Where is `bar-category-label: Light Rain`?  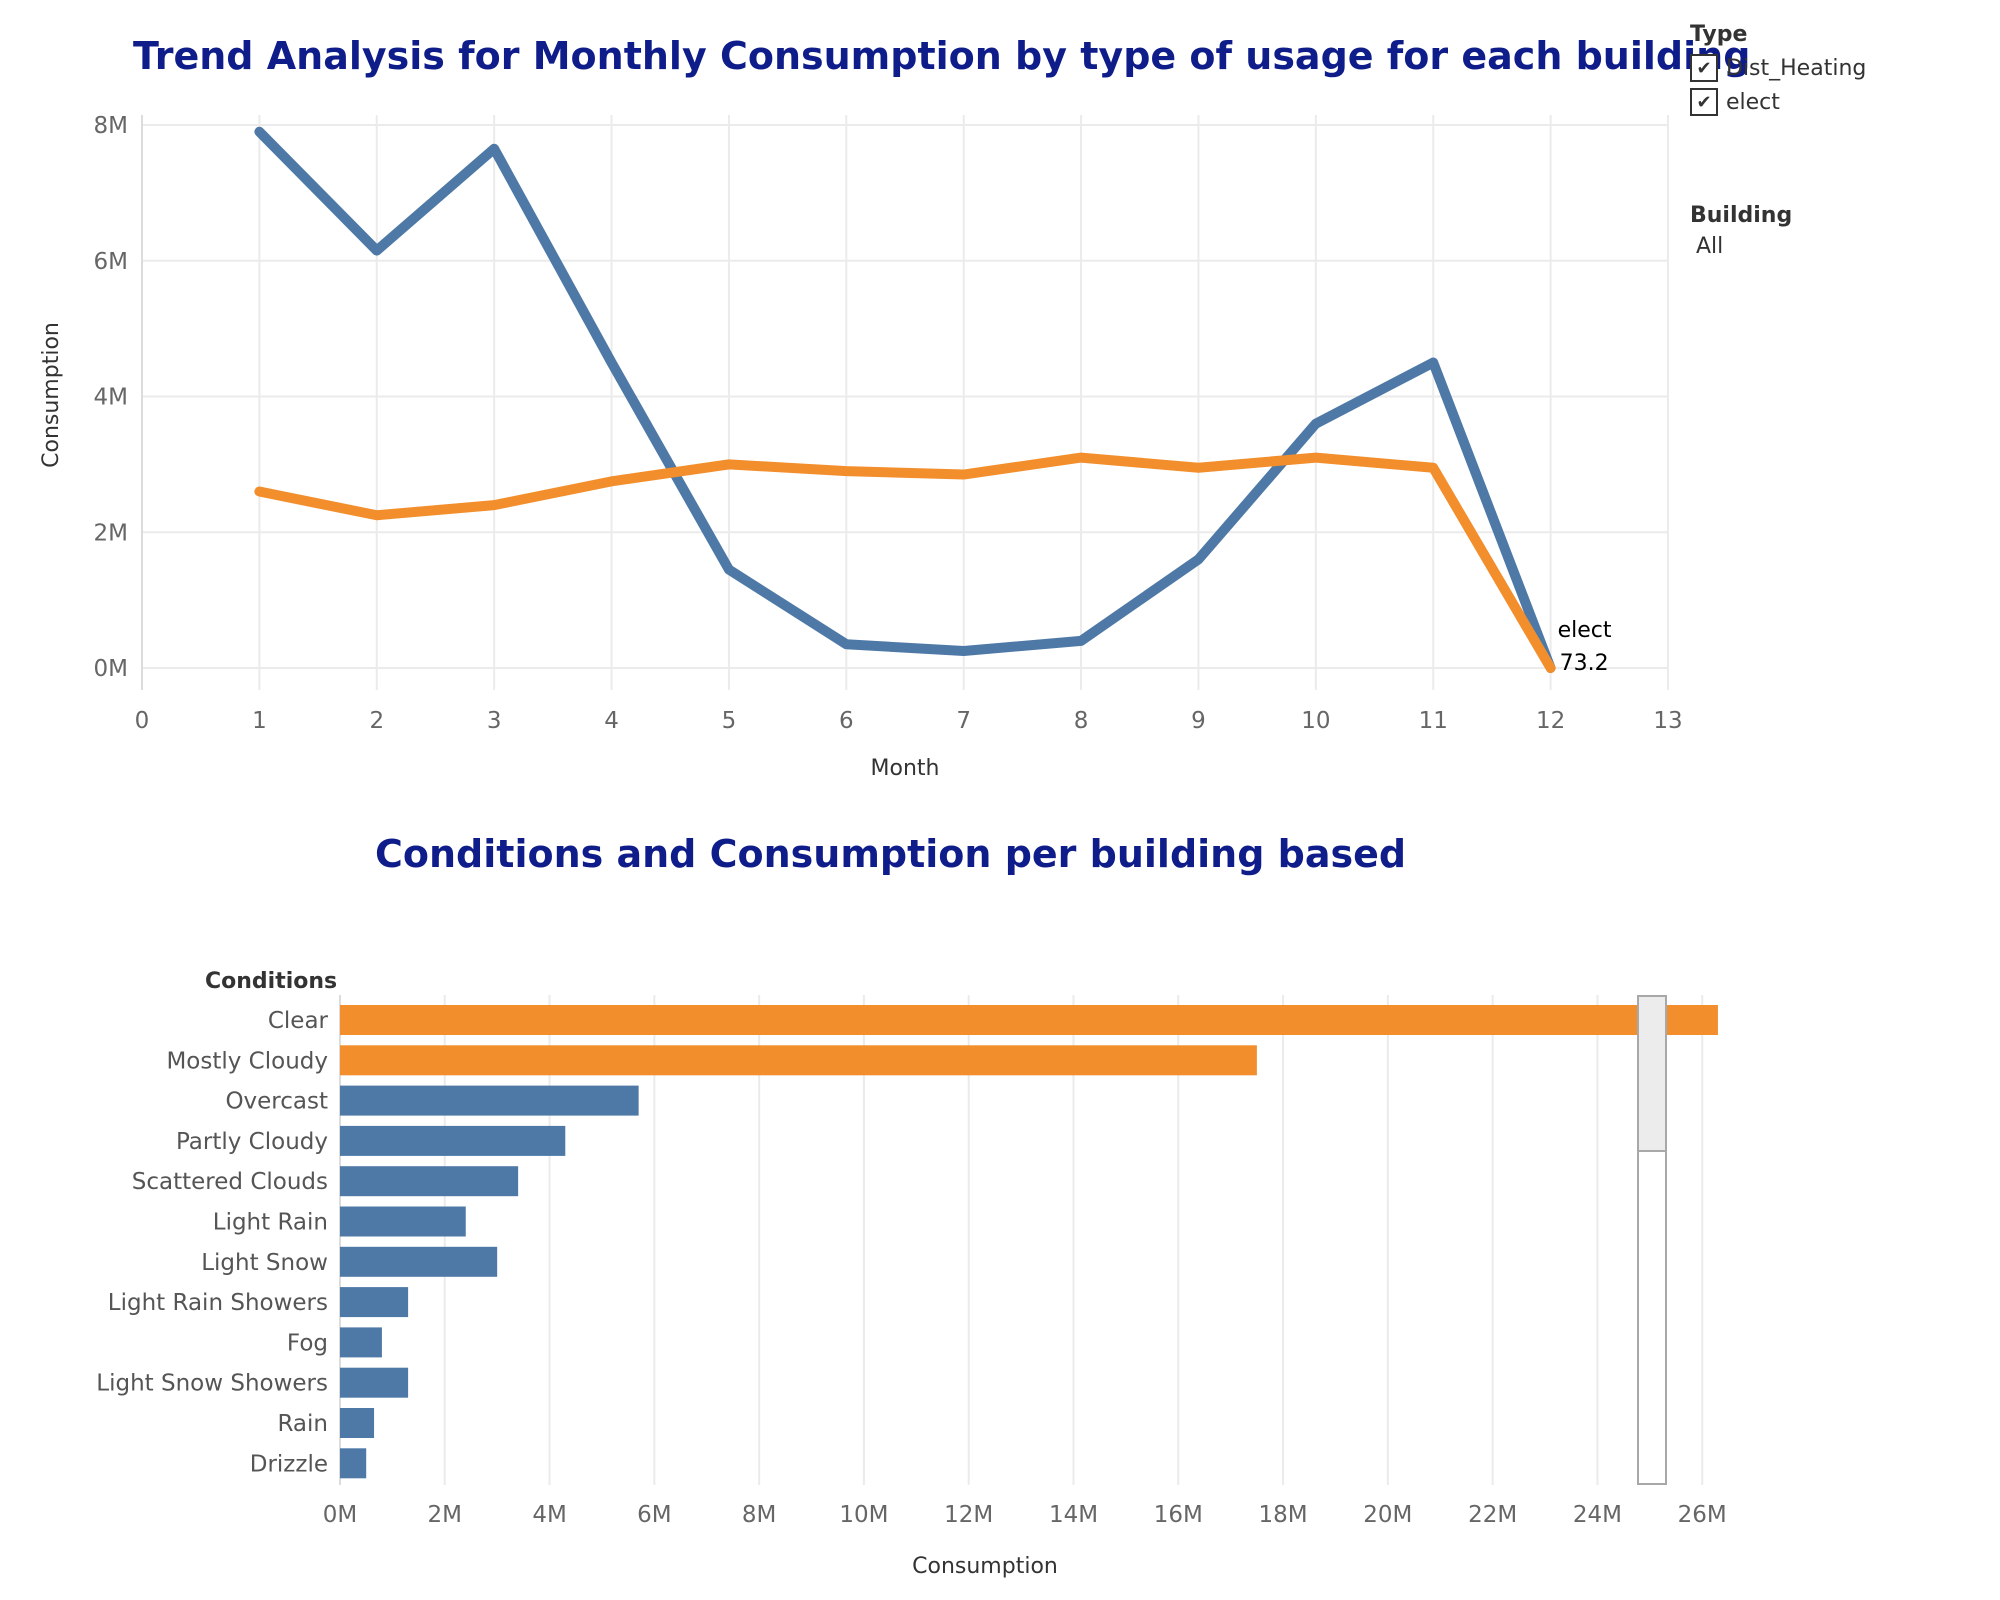 bar-category-label: Light Rain is located at coordinates (270, 1223).